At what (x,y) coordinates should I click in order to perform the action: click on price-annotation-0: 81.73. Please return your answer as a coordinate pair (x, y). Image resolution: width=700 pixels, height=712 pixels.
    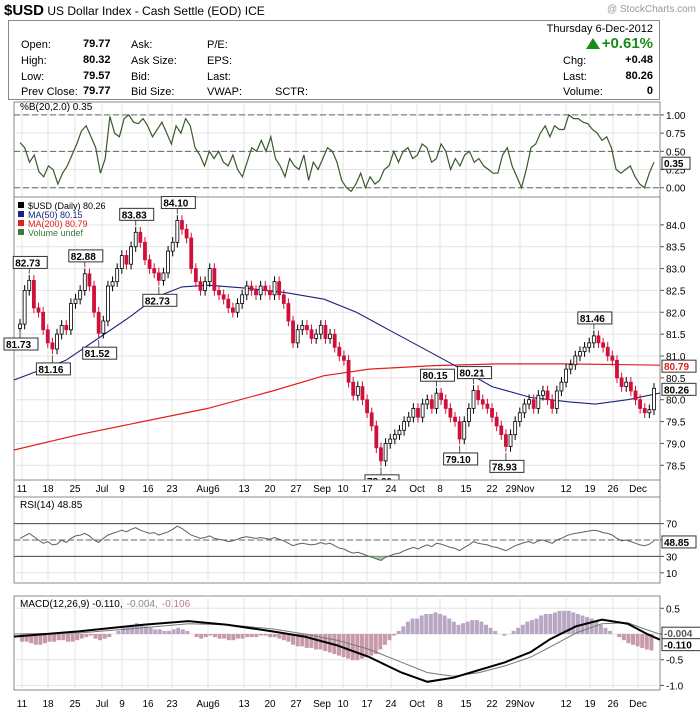
    Looking at the image, I should click on (18, 345).